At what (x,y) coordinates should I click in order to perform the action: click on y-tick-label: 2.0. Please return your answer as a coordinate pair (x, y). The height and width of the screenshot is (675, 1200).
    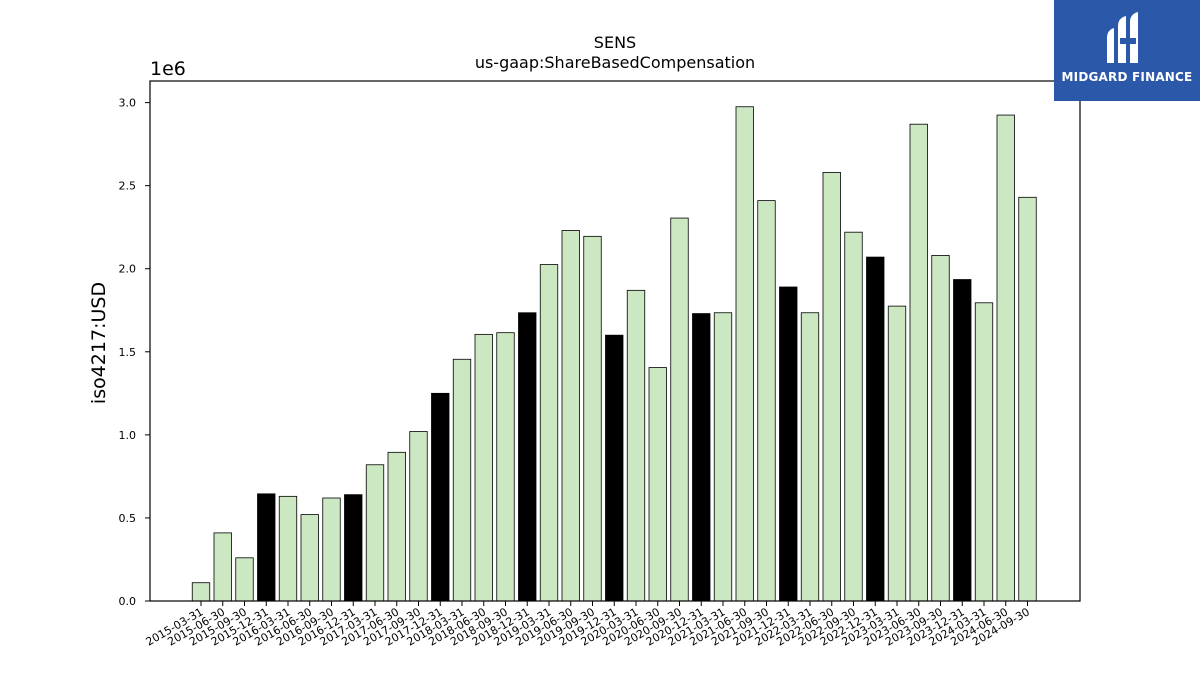
    Looking at the image, I should click on (128, 269).